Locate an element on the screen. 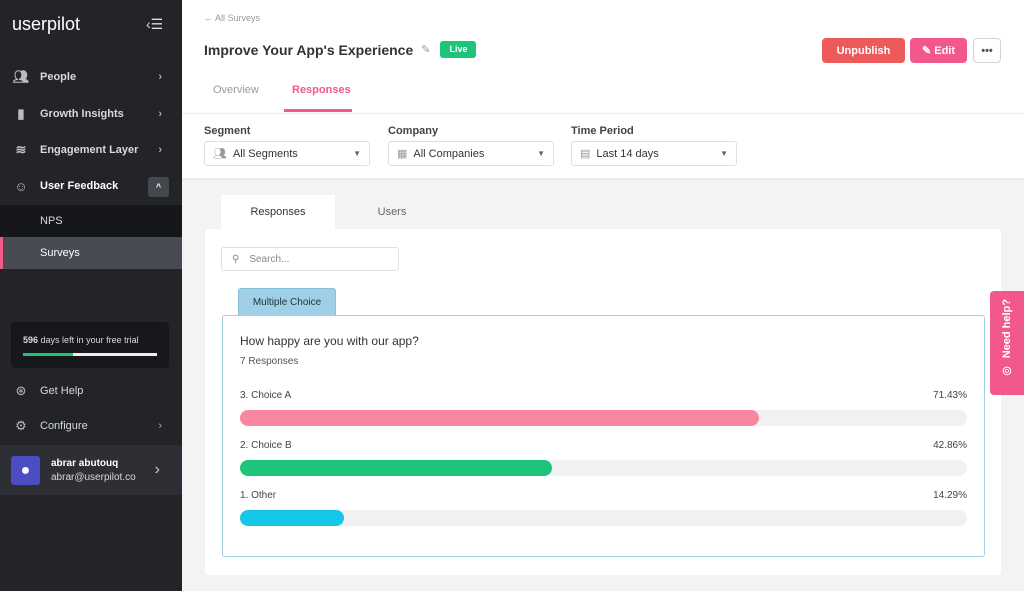 The height and width of the screenshot is (591, 1024). choice-label: 1. Other is located at coordinates (258, 495).